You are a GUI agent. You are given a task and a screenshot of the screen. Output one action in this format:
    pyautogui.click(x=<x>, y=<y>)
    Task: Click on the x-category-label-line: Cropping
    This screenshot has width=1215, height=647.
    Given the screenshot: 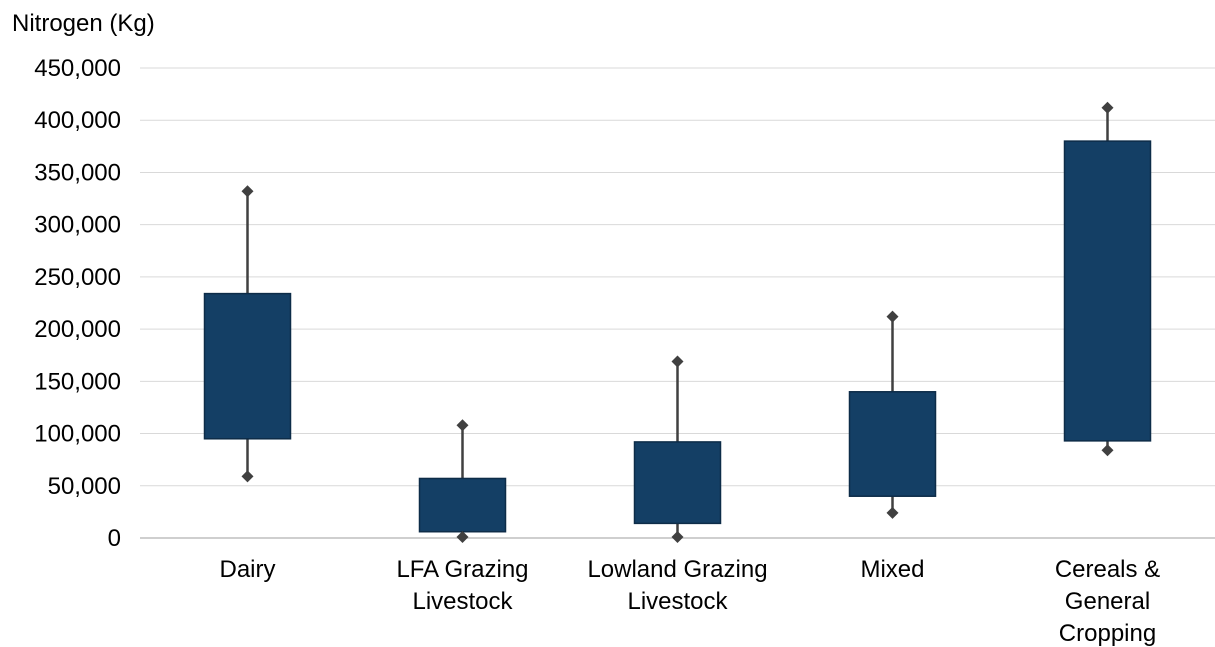 What is the action you would take?
    pyautogui.click(x=1107, y=633)
    